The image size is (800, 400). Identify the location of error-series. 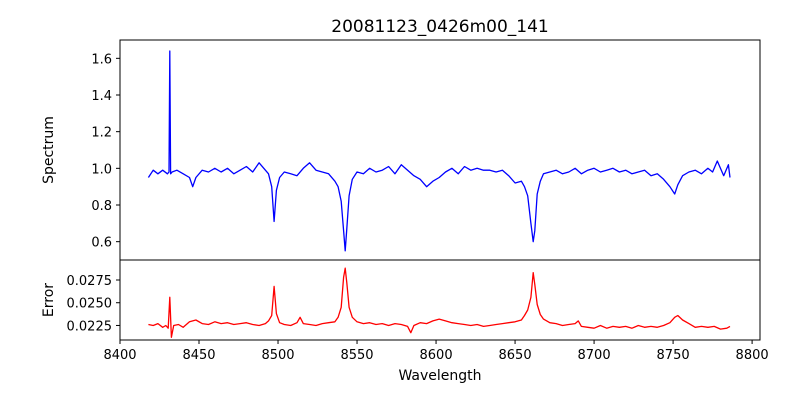
(439, 302).